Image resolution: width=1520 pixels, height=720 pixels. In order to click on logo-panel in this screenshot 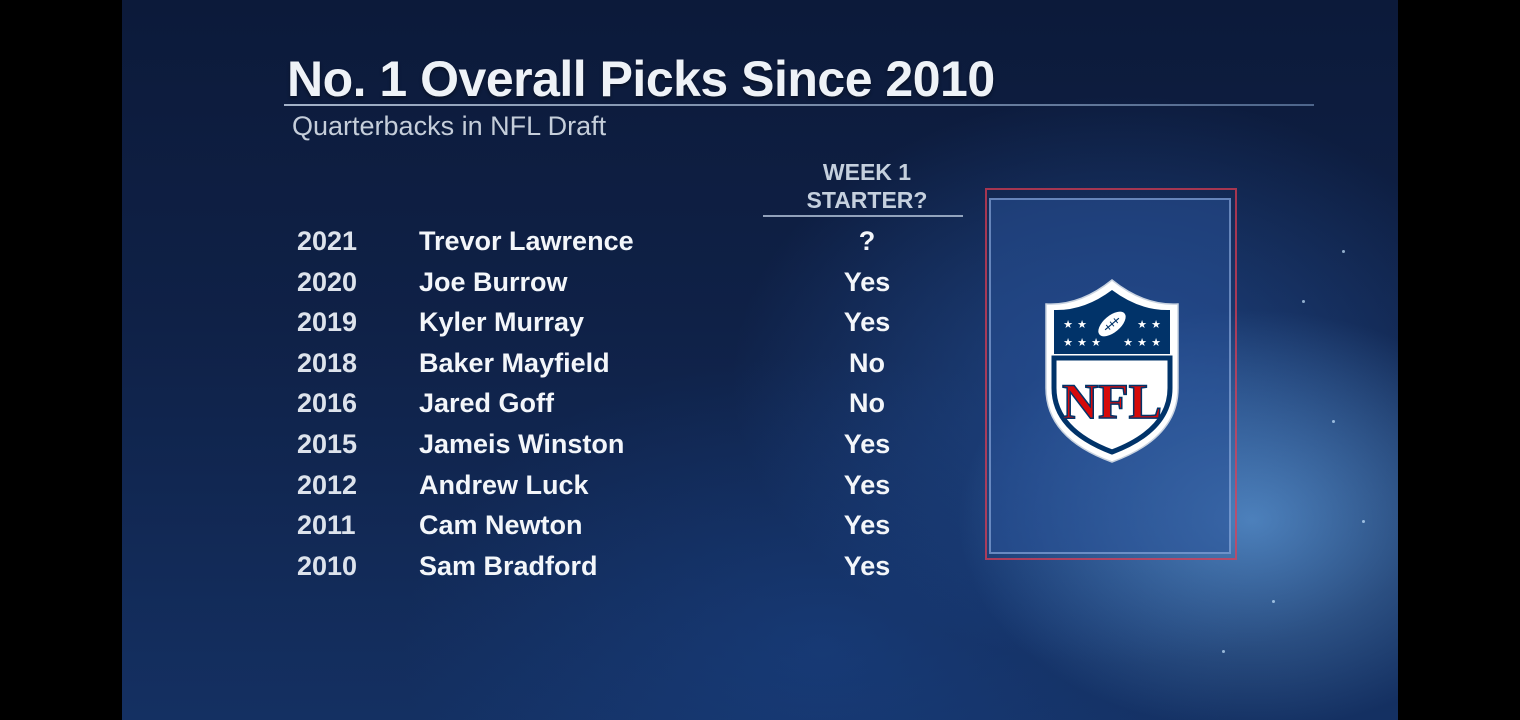, I will do `click(1110, 376)`.